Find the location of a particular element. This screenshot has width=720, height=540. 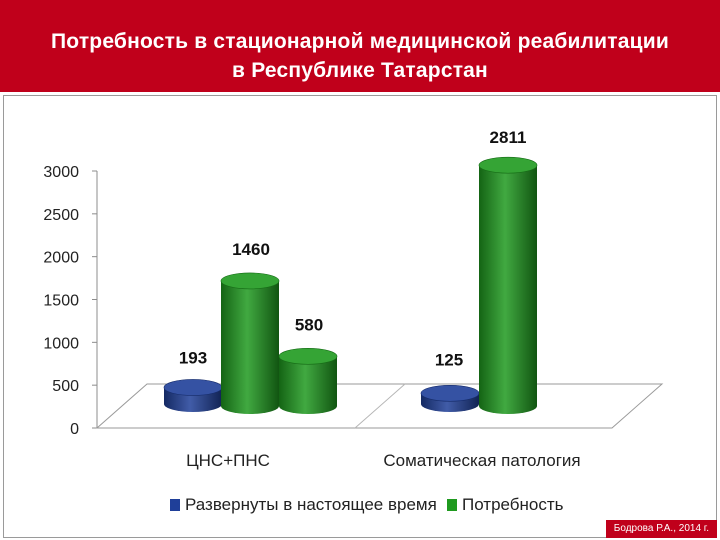

data-label-blue-somatic: 125 is located at coordinates (449, 359).